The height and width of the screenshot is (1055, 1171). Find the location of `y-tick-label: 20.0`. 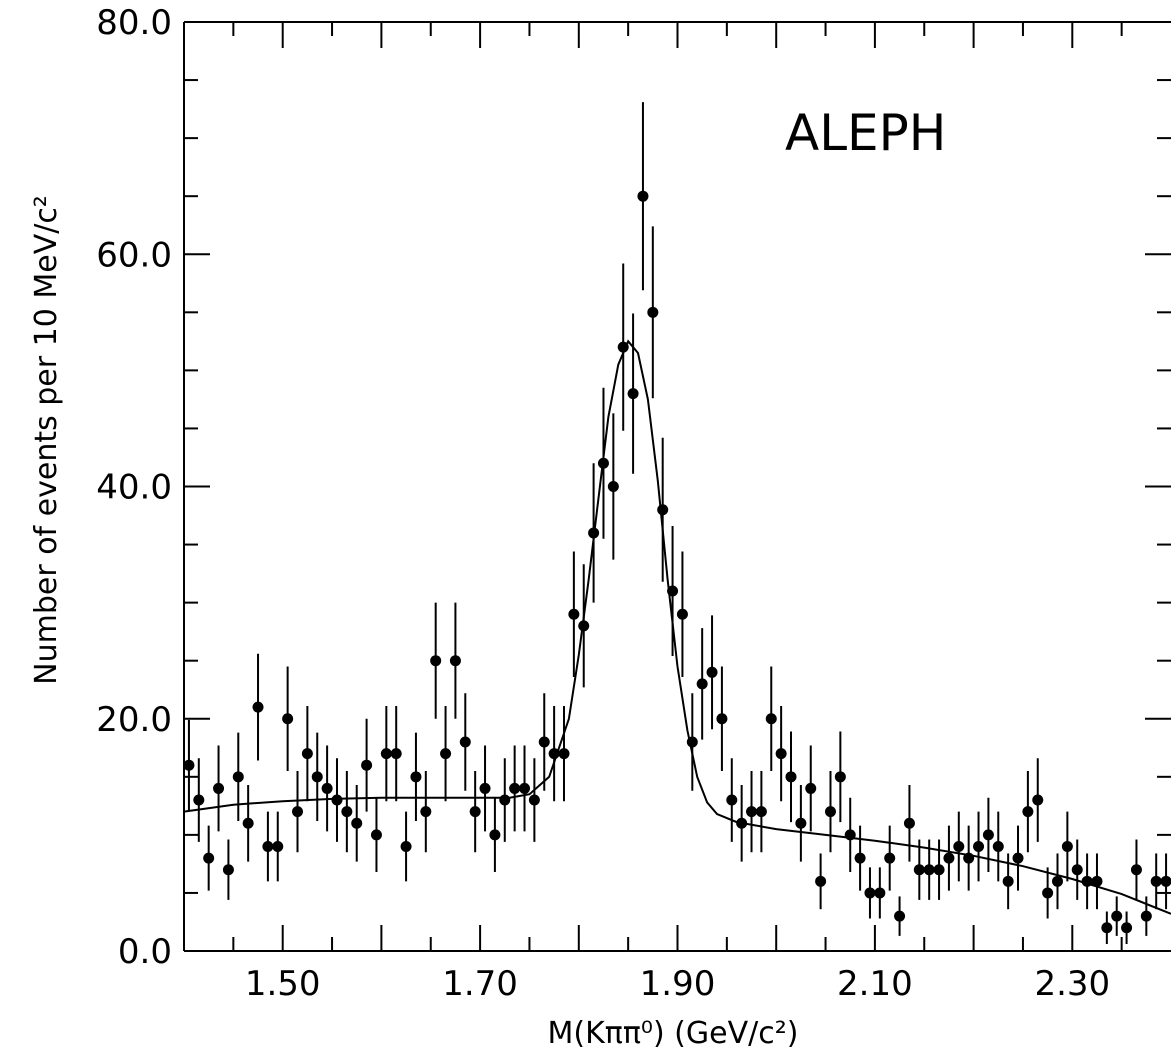

y-tick-label: 20.0 is located at coordinates (134, 720).